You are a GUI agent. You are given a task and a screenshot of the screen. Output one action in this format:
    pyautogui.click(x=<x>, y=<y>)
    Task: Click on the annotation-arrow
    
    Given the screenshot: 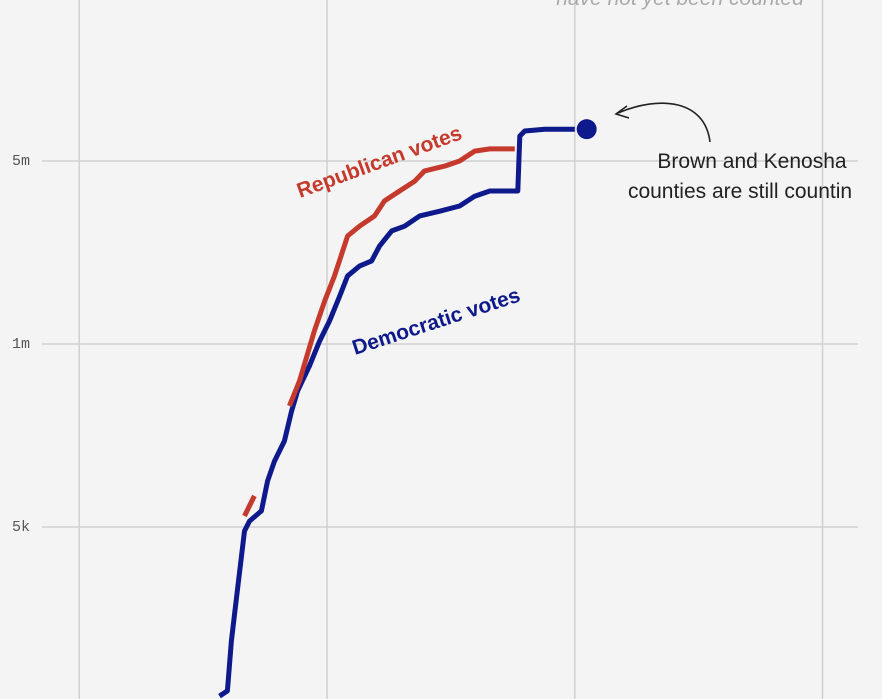 What is the action you would take?
    pyautogui.click(x=664, y=122)
    